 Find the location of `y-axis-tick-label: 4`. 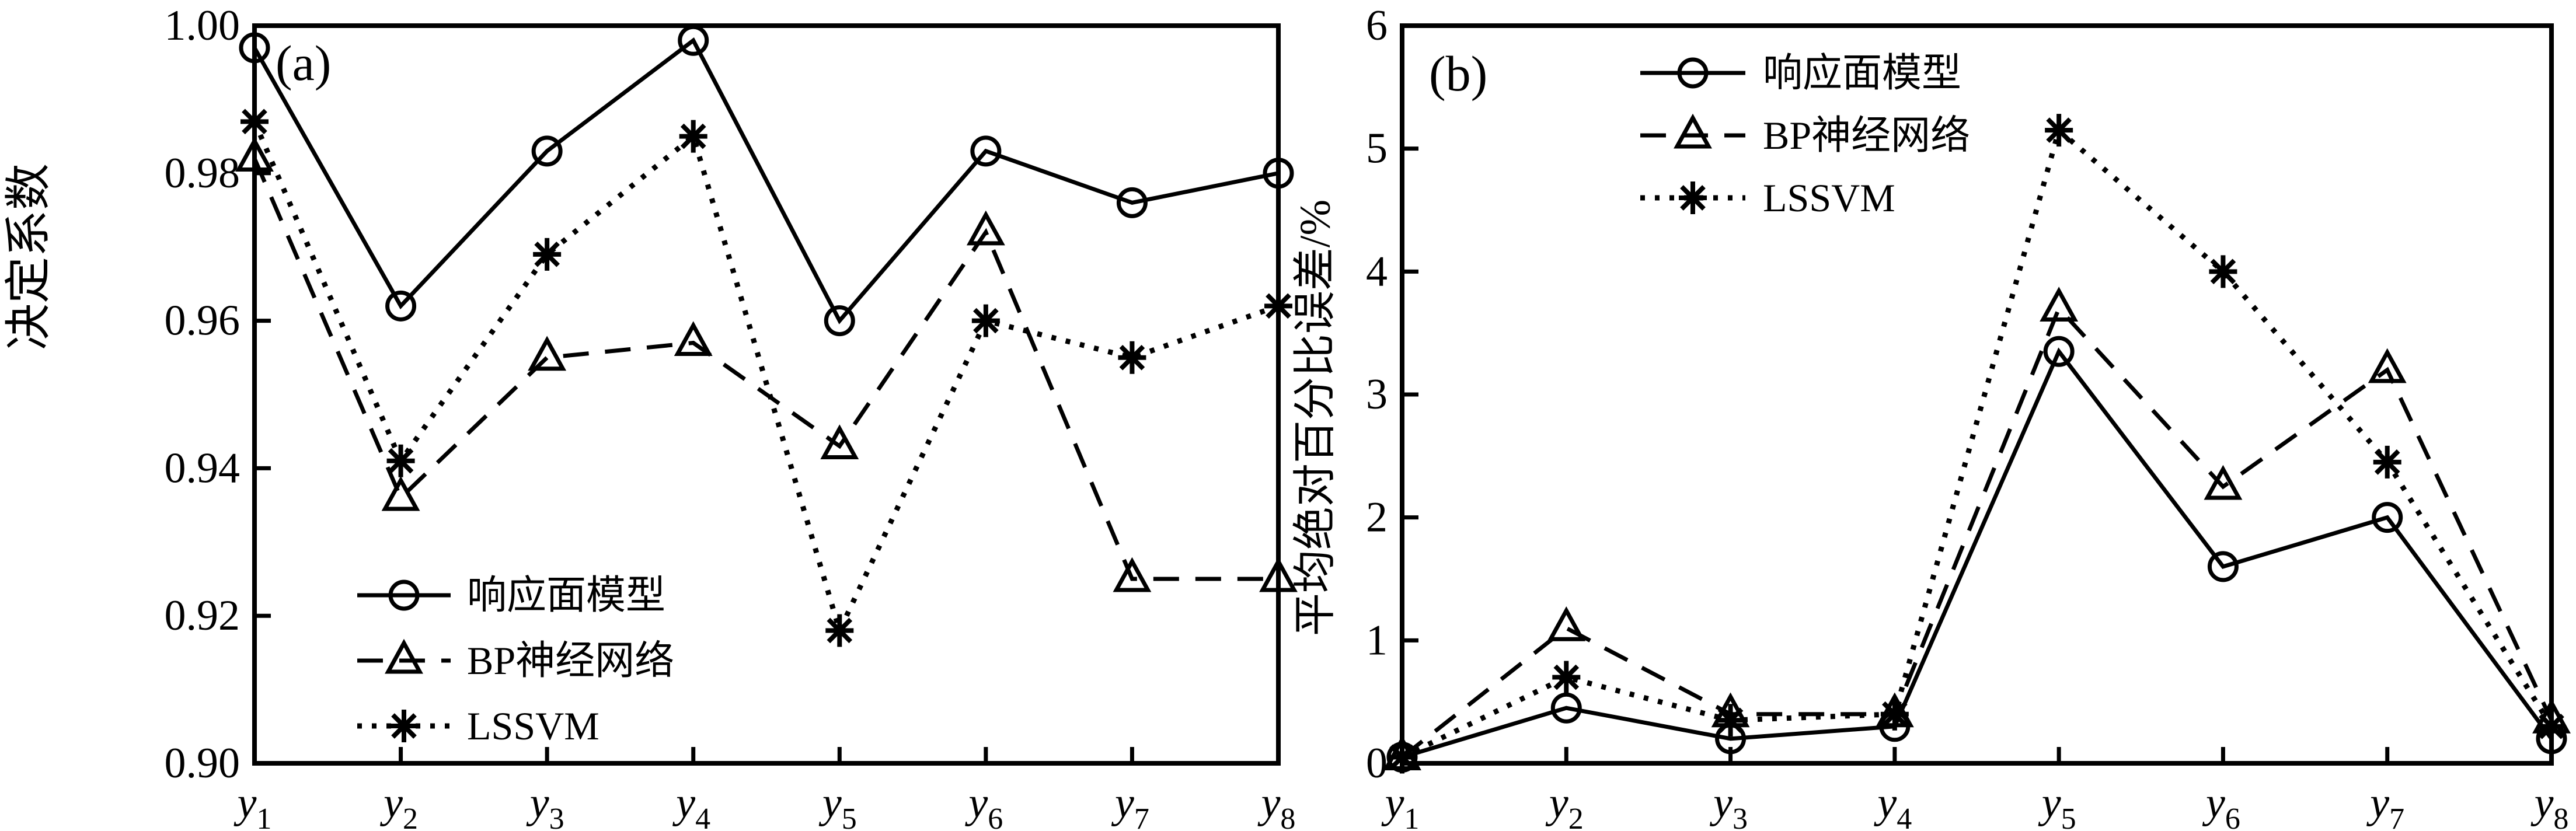

y-axis-tick-label: 4 is located at coordinates (1377, 271).